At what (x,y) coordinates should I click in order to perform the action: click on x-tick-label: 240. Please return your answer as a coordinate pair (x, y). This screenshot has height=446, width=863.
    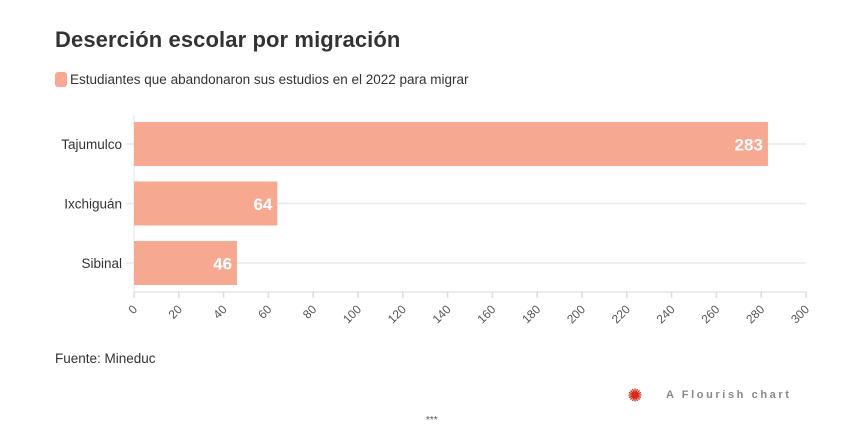
    Looking at the image, I should click on (666, 314).